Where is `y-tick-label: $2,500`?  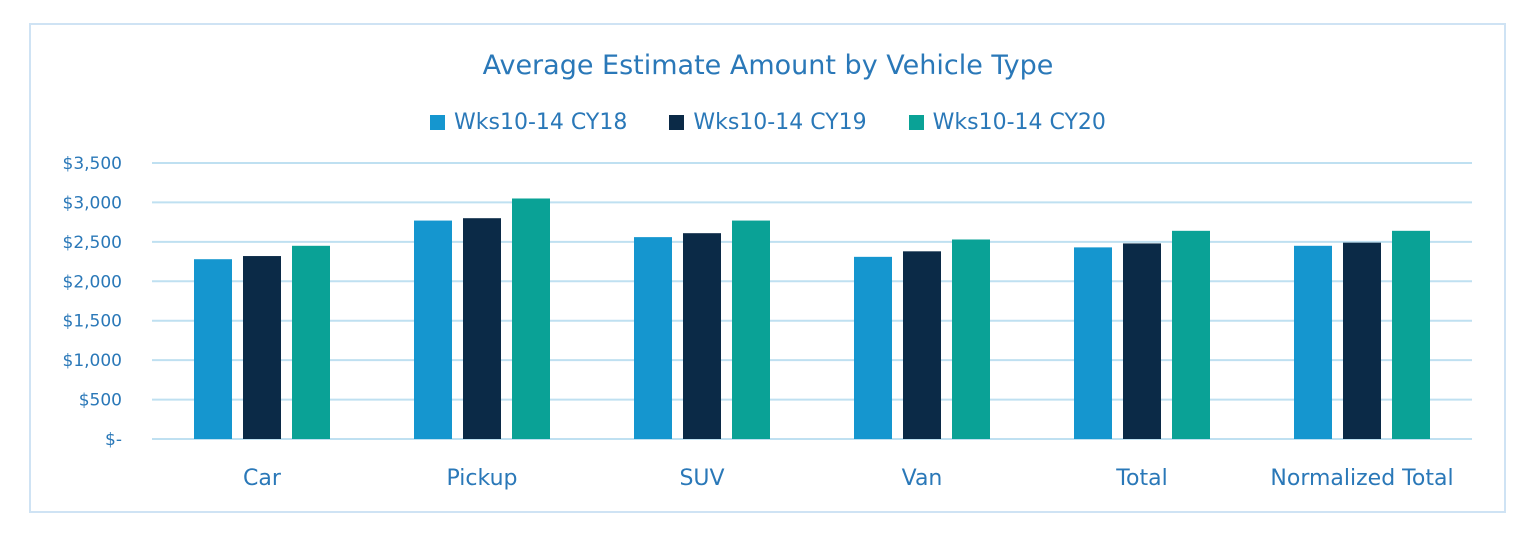
y-tick-label: $2,500 is located at coordinates (92, 243).